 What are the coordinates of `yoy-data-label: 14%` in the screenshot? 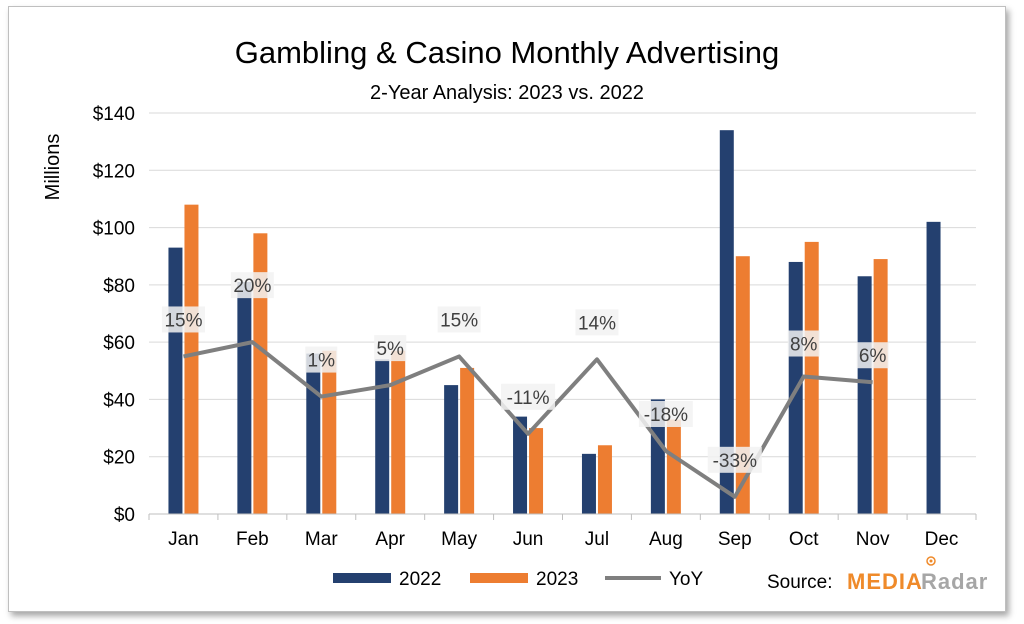 It's located at (597, 323).